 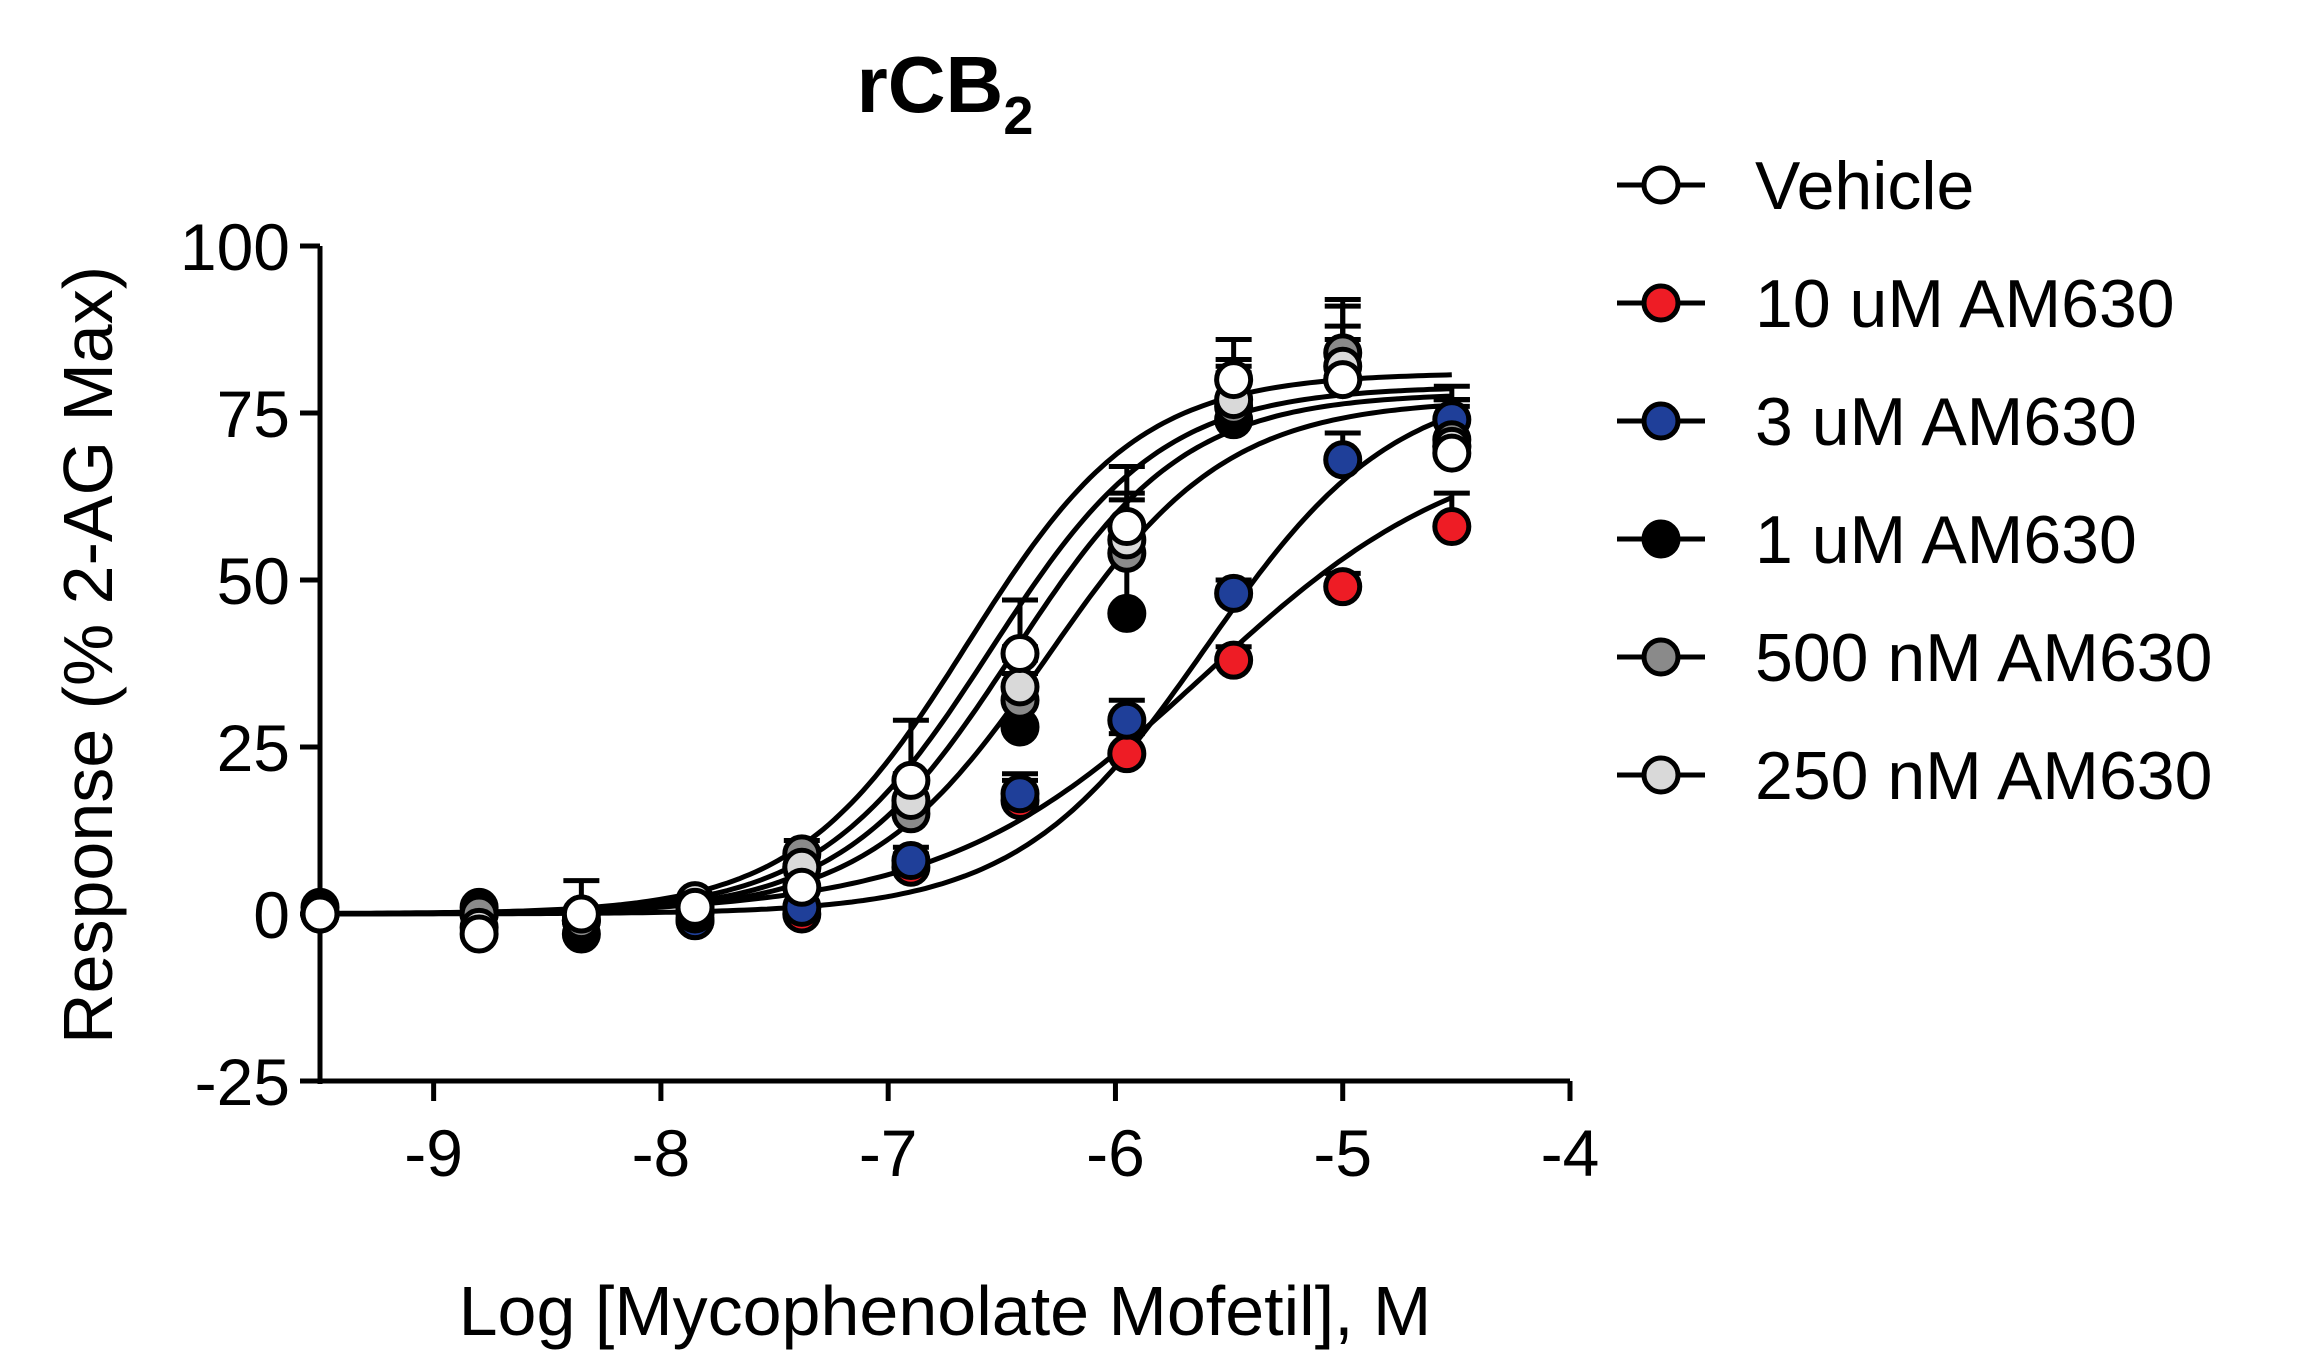 I want to click on y-tick-label: 50, so click(x=253, y=581).